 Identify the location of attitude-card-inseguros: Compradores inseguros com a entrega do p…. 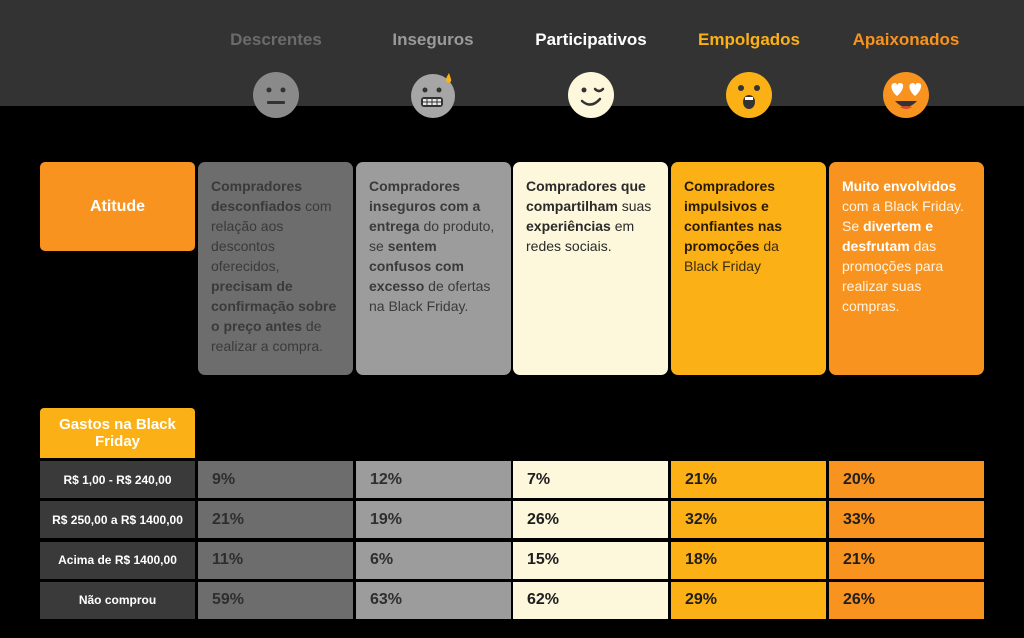
(433, 268).